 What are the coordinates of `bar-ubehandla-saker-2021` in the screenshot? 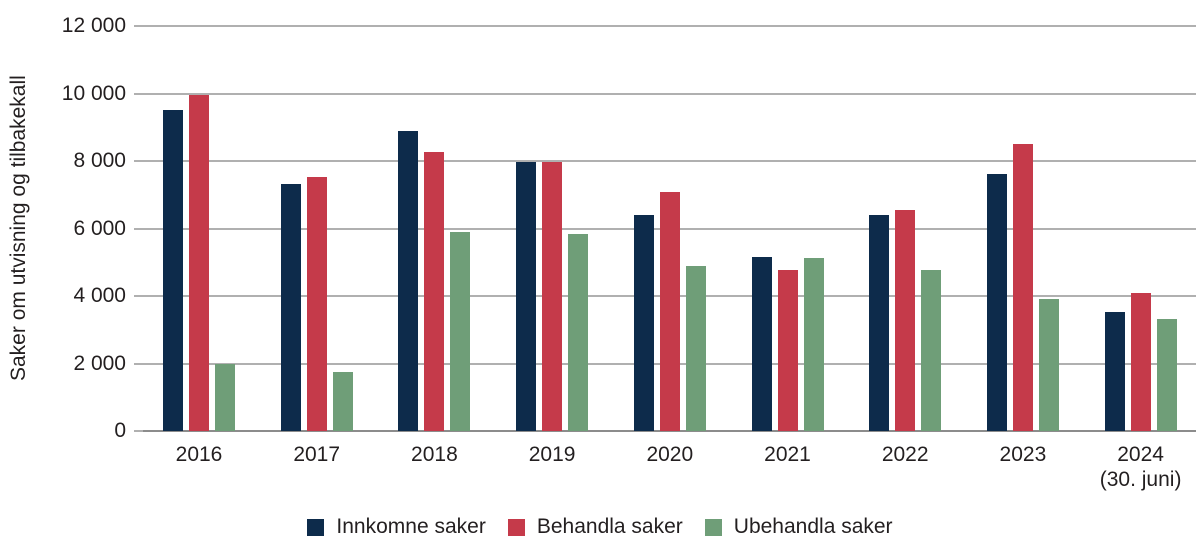 It's located at (813, 344).